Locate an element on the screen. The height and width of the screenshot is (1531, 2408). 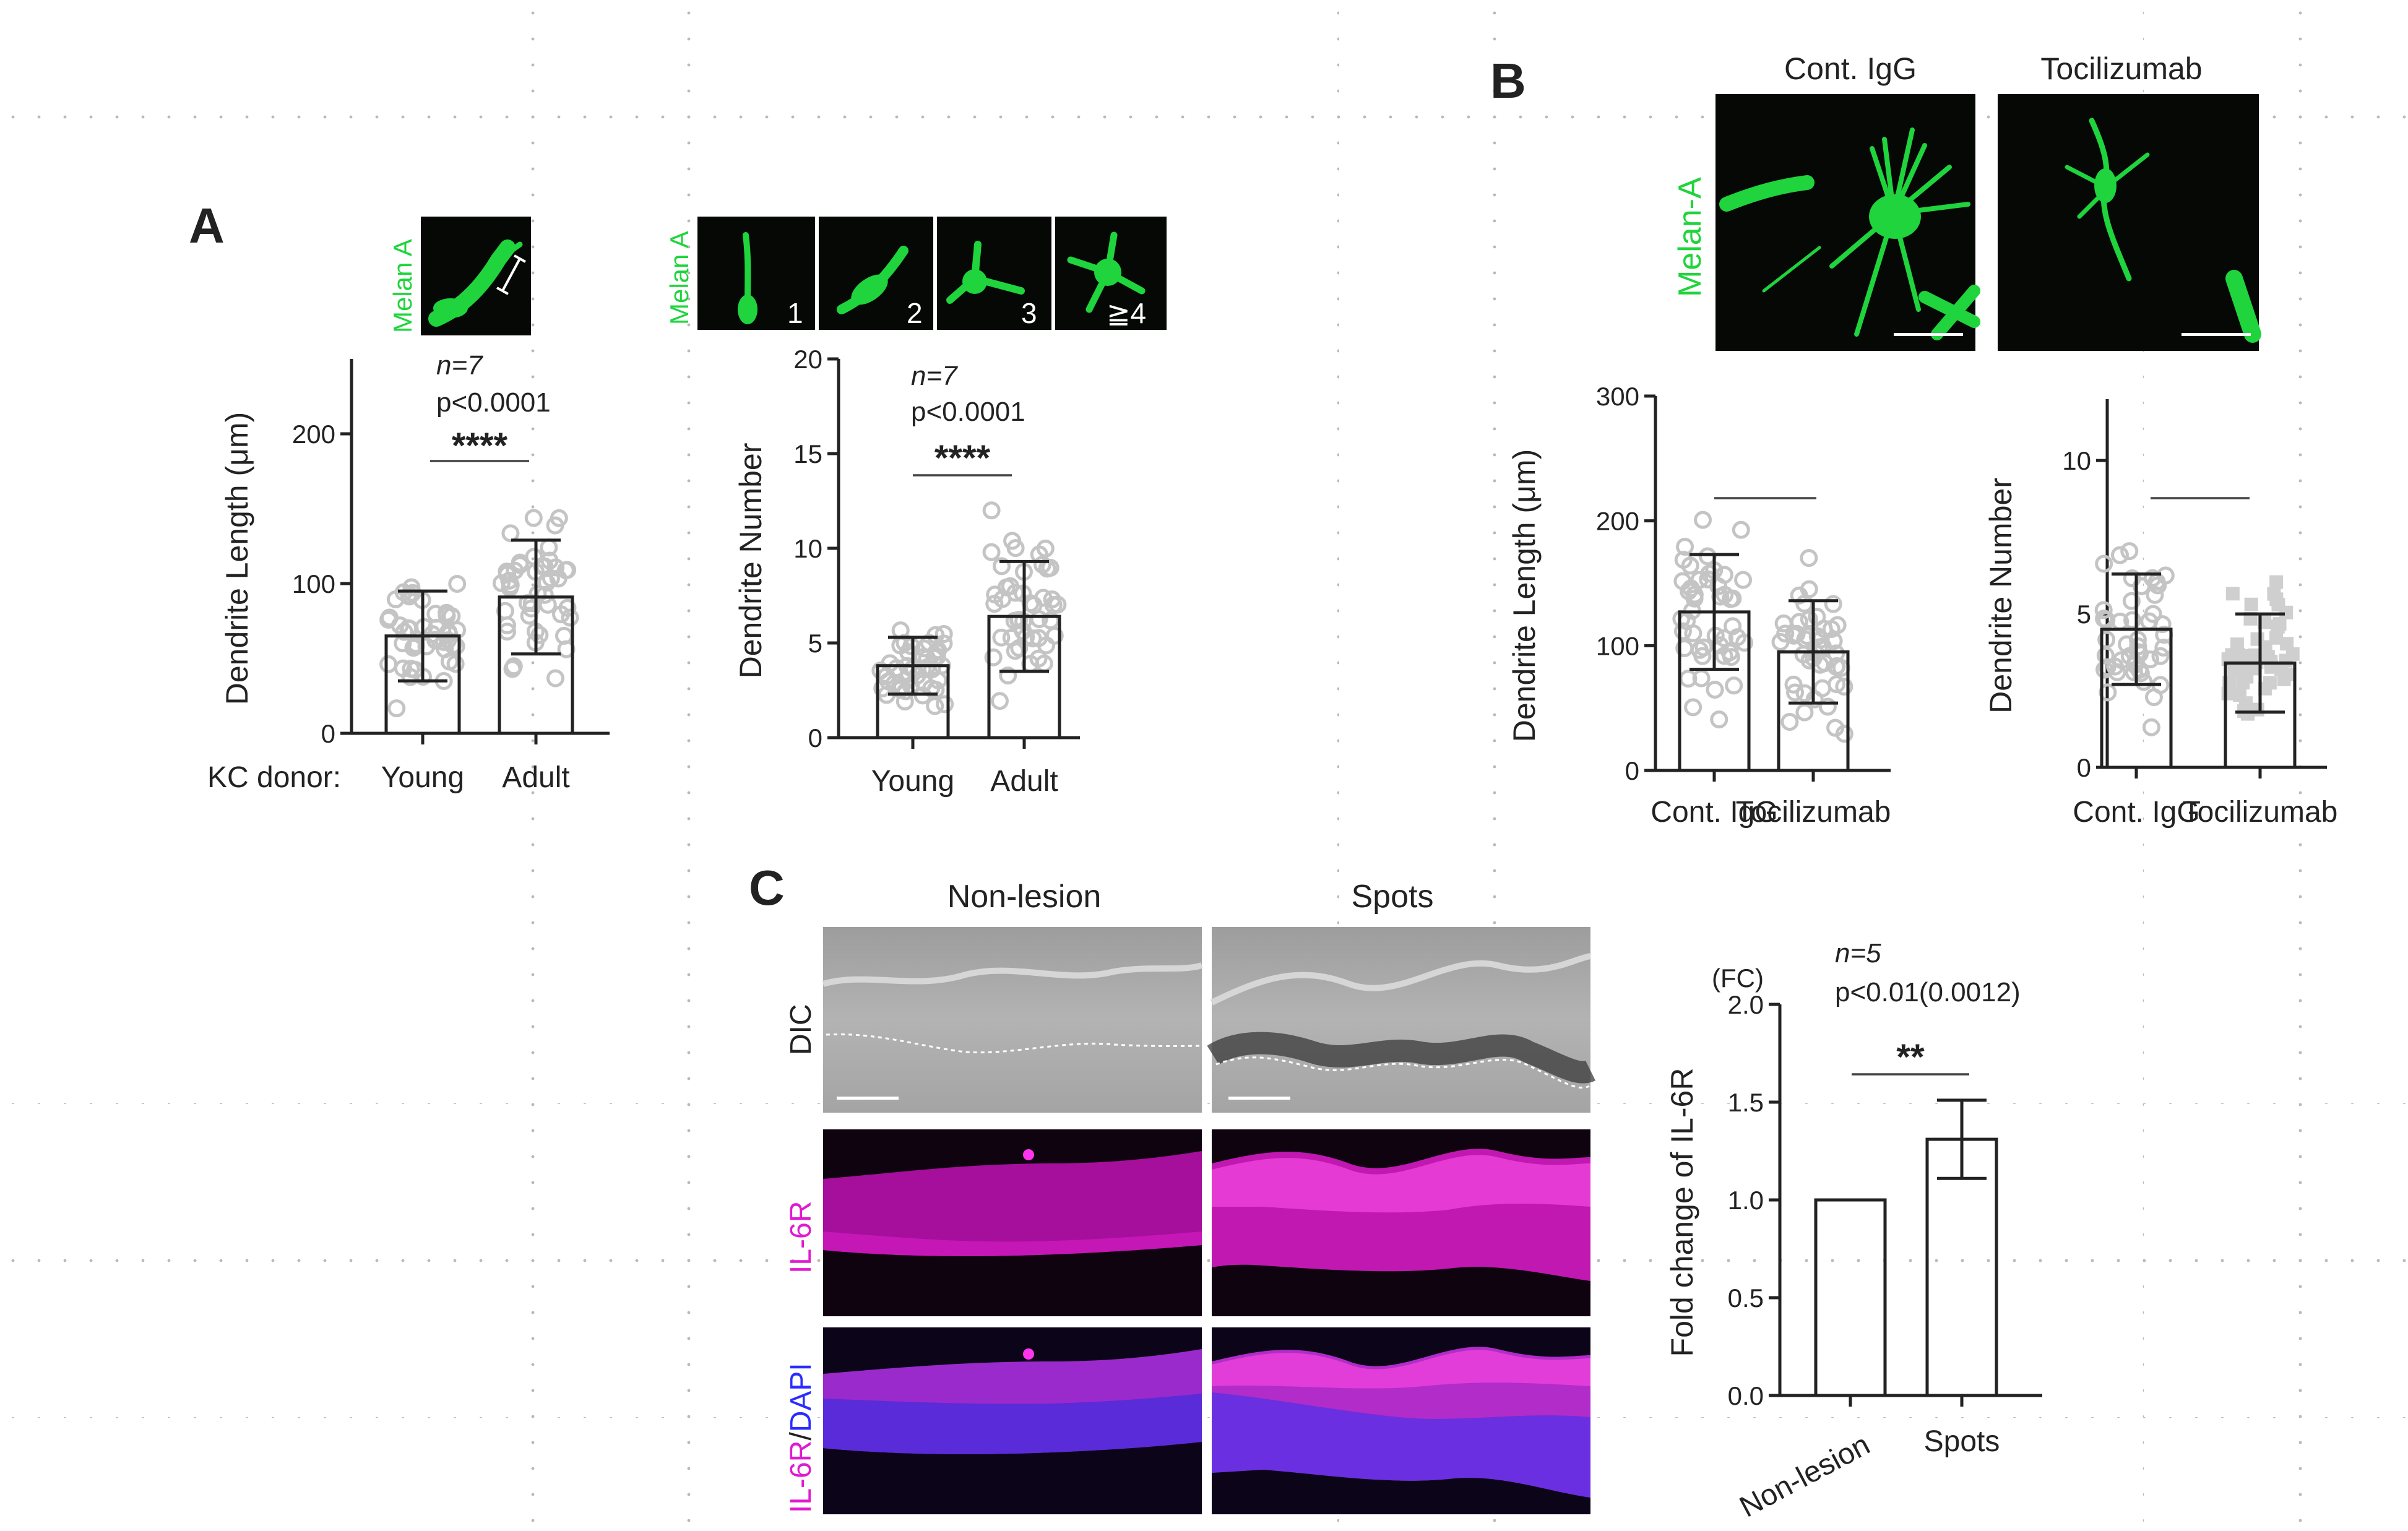
y-axis-label: Dendrite Number is located at coordinates (2000, 596).